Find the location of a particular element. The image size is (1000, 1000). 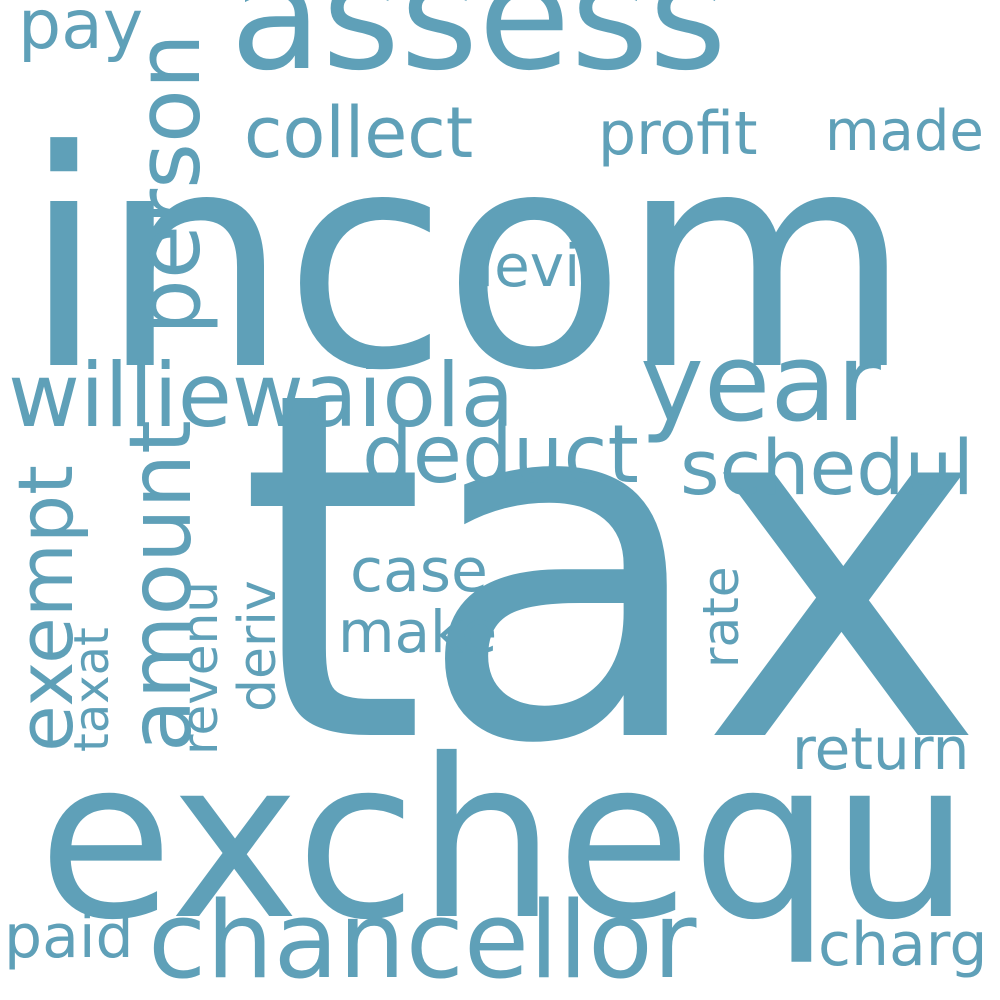

word-profit: profit is located at coordinates (678, 134).